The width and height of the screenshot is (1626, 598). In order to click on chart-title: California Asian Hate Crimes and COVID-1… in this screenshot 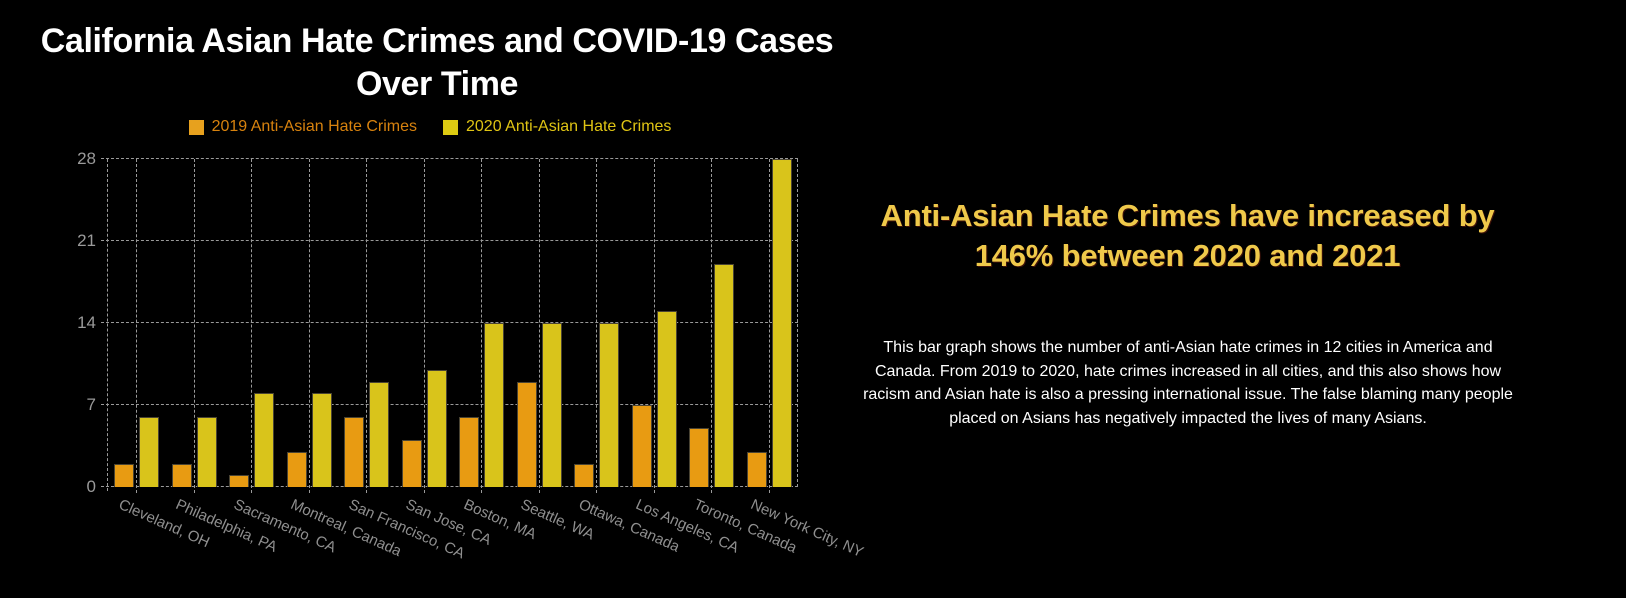, I will do `click(437, 62)`.